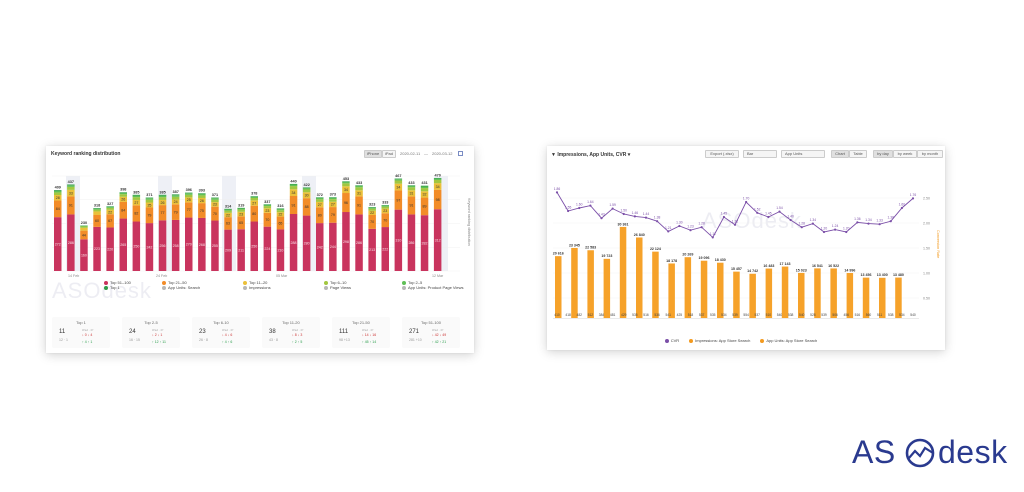  What do you see at coordinates (294, 243) in the screenshot?
I see `segment-label: 288` at bounding box center [294, 243].